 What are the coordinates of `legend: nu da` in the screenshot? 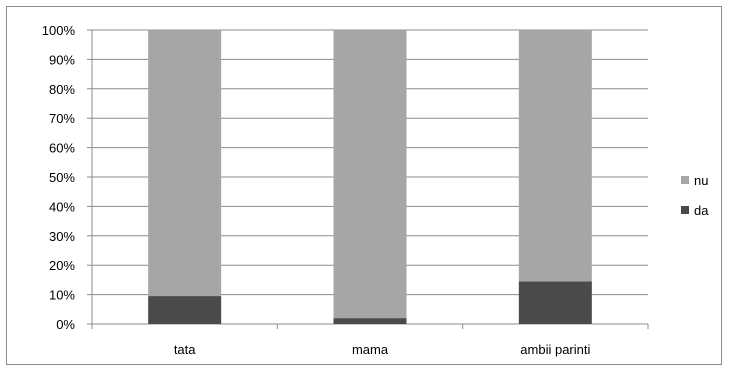 It's located at (695, 195).